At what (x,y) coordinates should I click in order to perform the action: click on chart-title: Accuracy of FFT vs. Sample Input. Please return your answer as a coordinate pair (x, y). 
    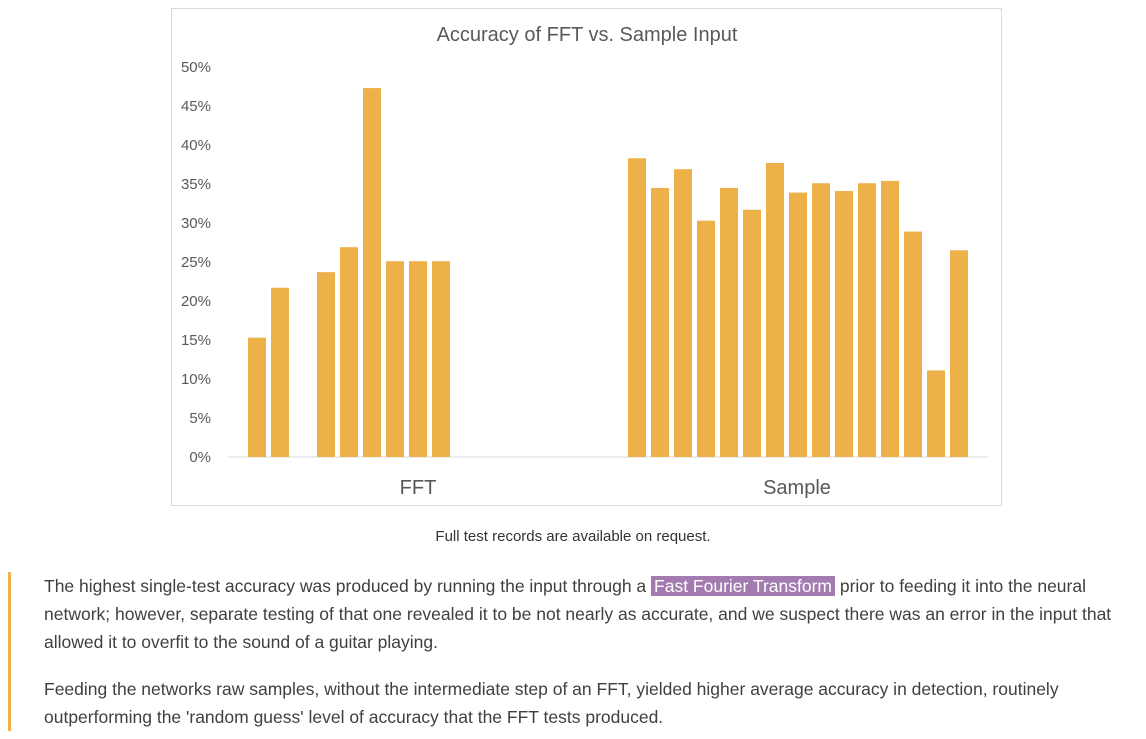
    Looking at the image, I should click on (587, 35).